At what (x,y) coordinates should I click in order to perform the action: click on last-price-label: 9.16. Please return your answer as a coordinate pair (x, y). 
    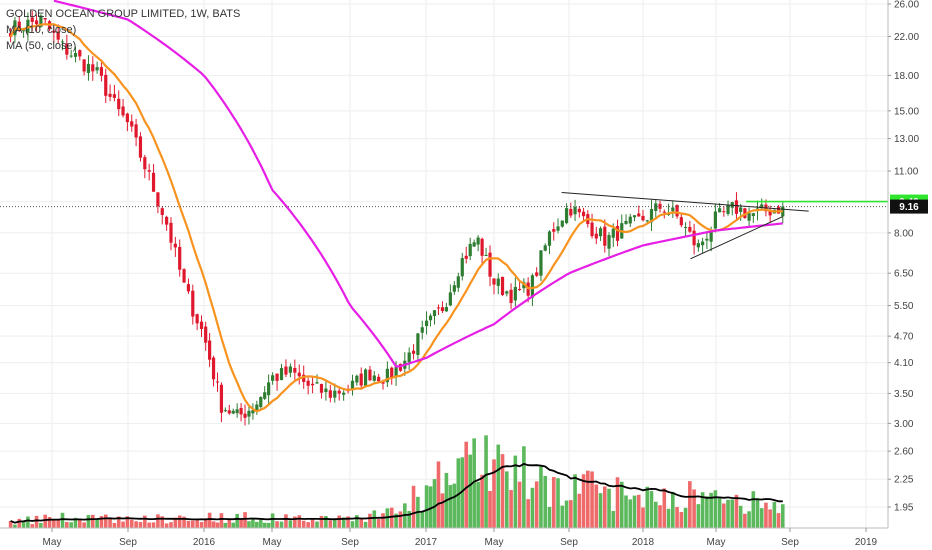
    Looking at the image, I should click on (909, 207).